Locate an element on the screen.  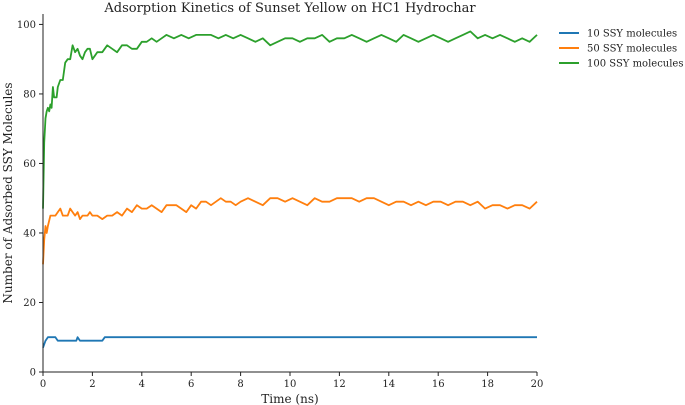
x-tick-label: 6 is located at coordinates (191, 384).